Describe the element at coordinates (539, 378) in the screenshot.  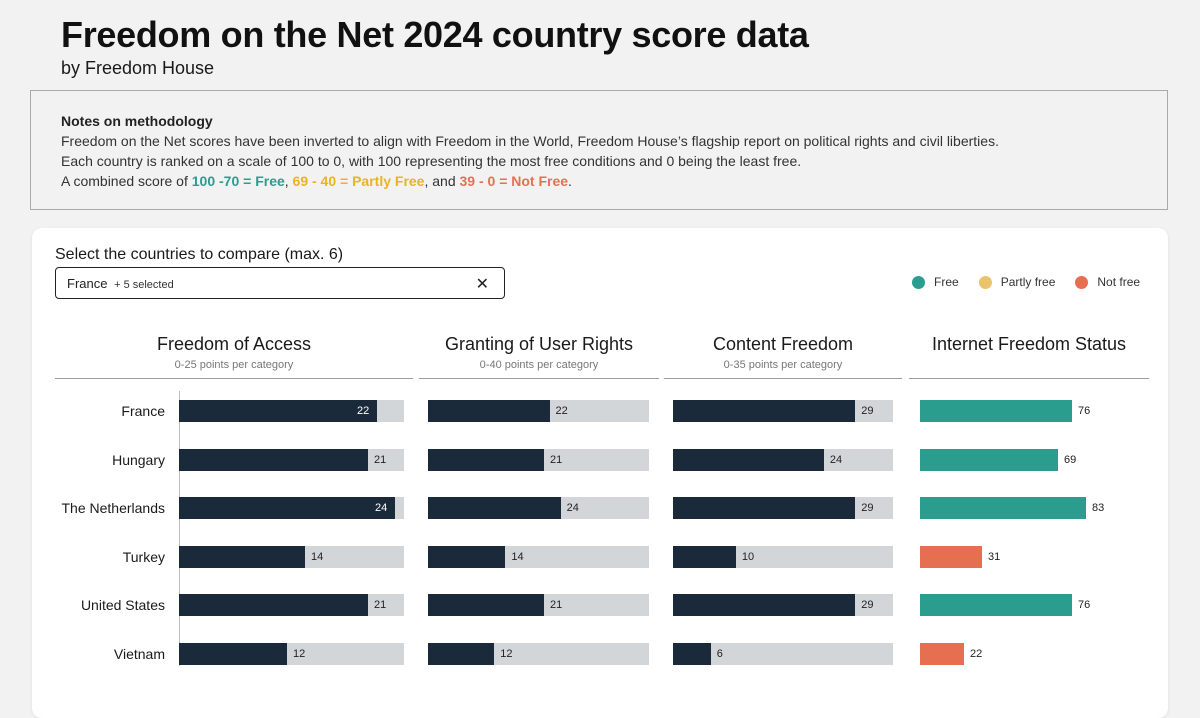
I see `col-rule-user-rights` at that location.